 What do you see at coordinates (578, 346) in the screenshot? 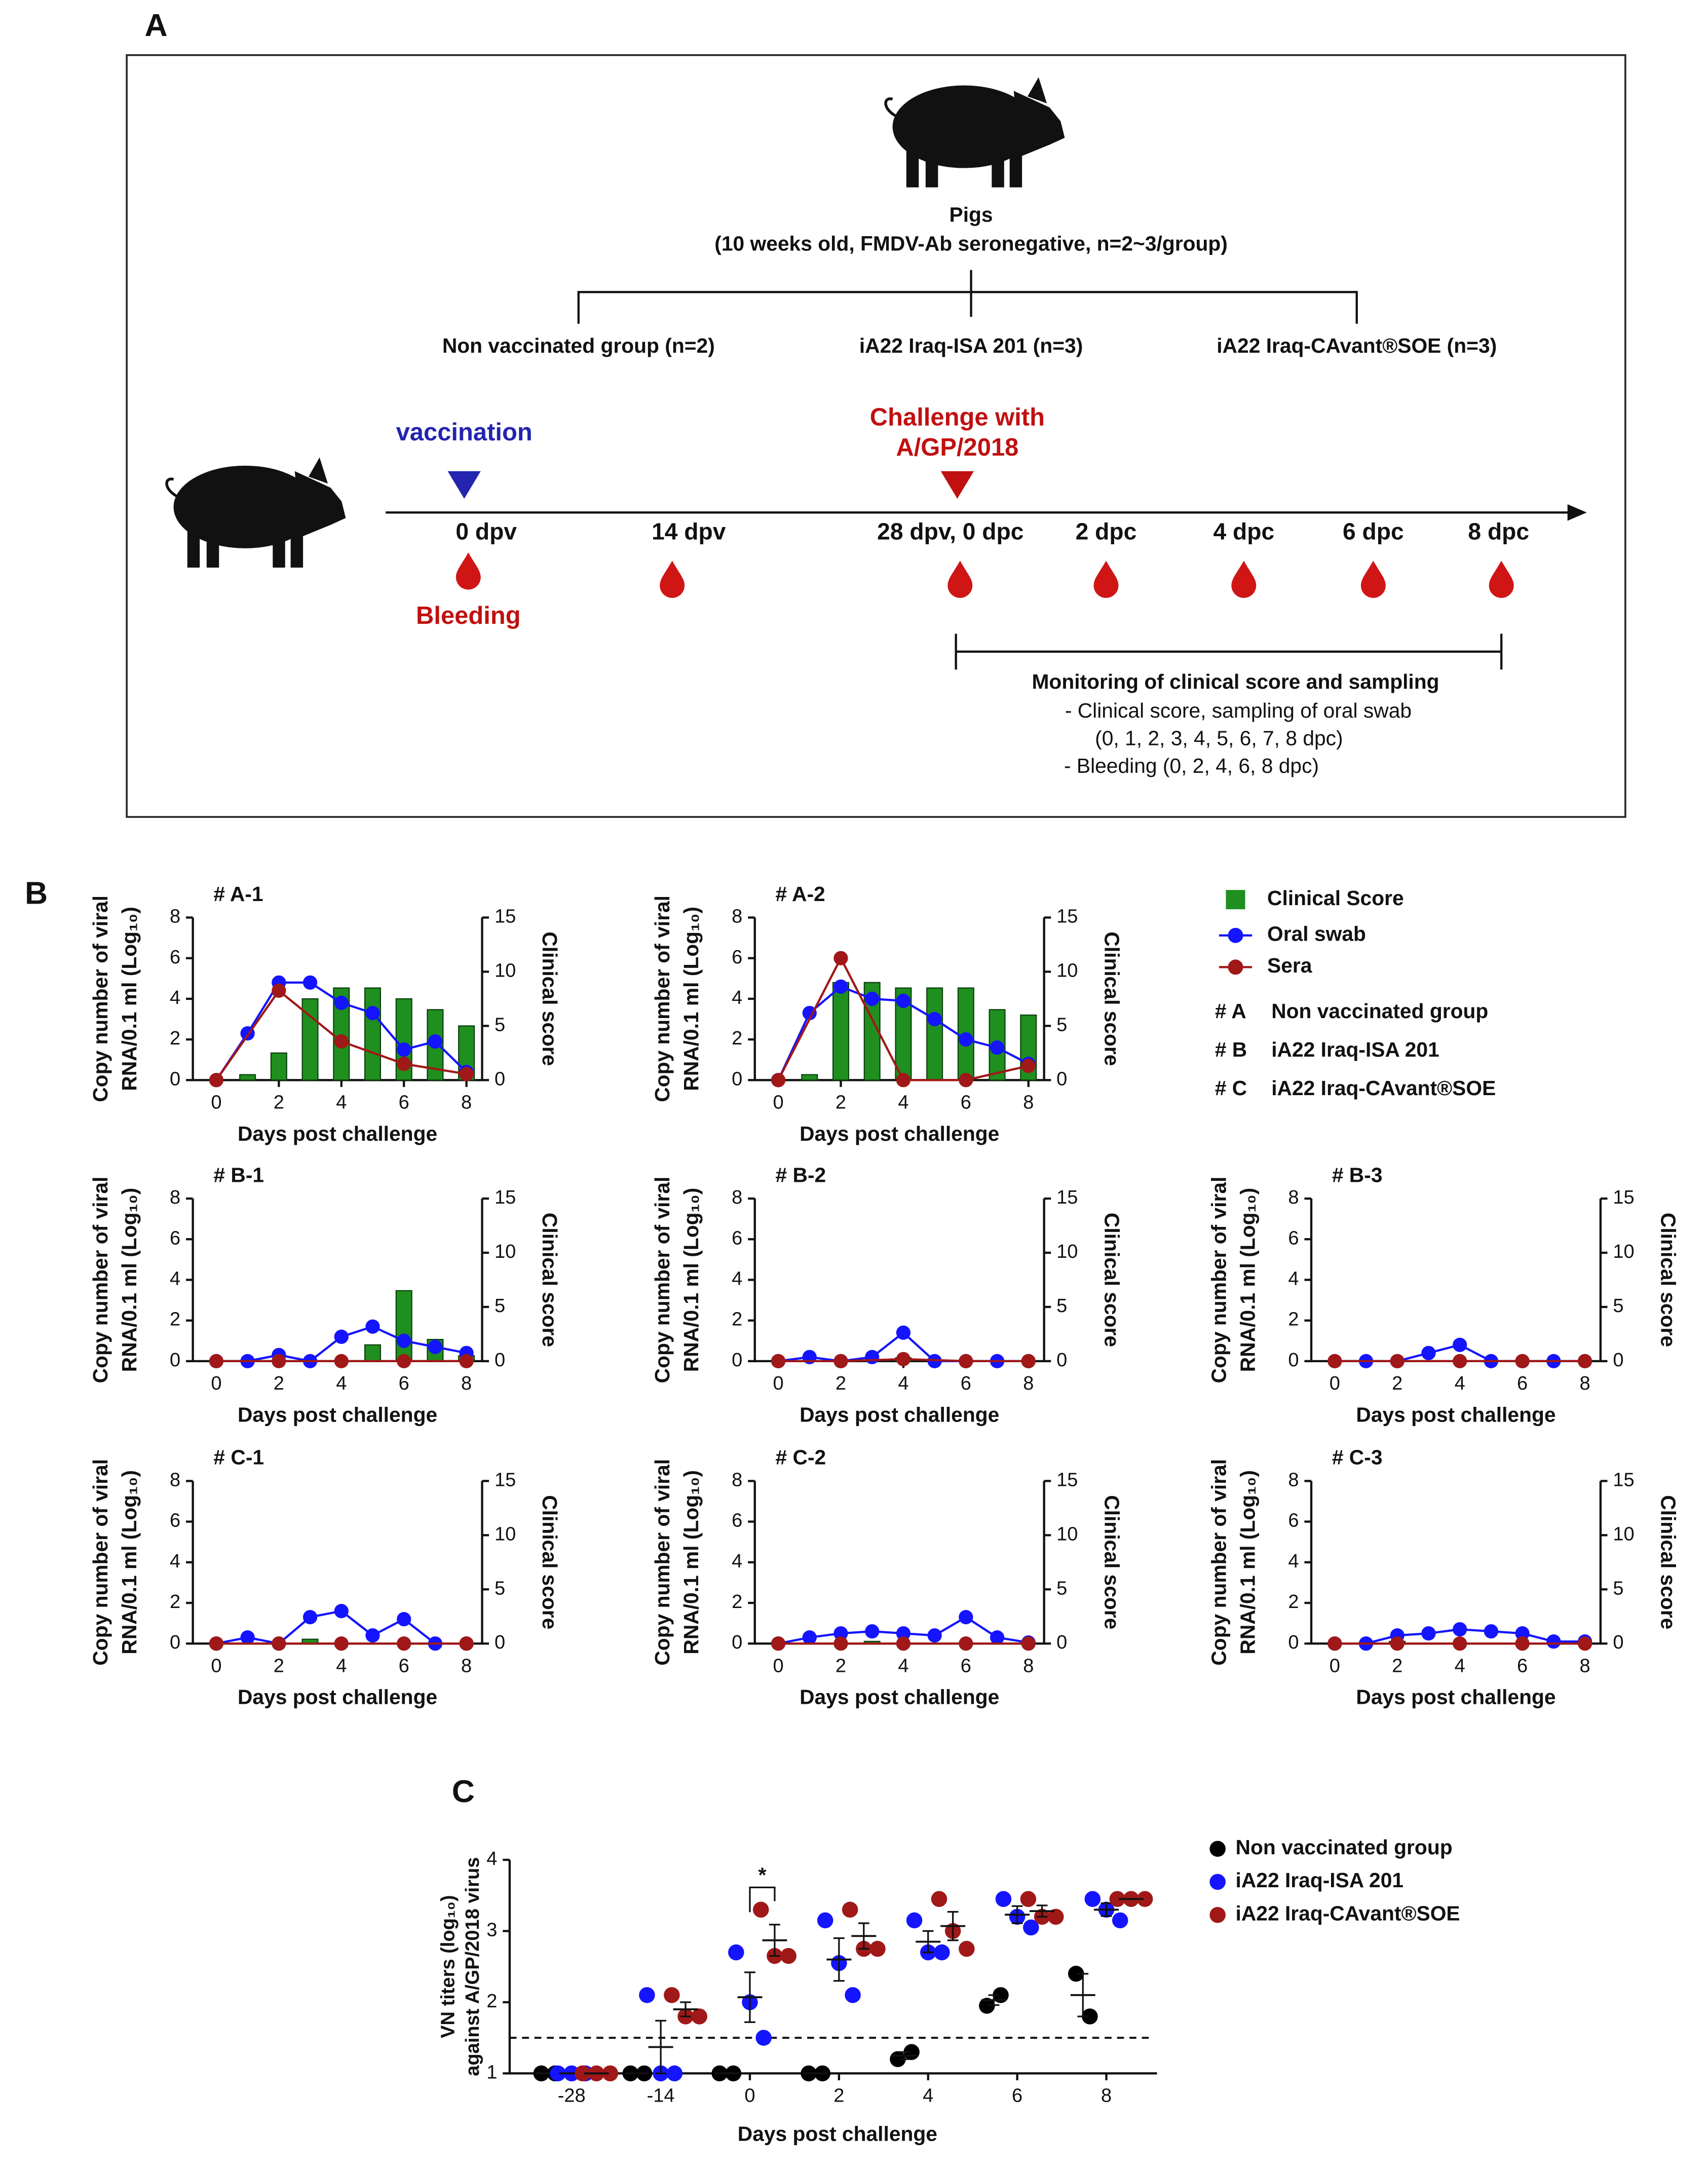
I see `group-label: Non vaccinated group (n=2)` at bounding box center [578, 346].